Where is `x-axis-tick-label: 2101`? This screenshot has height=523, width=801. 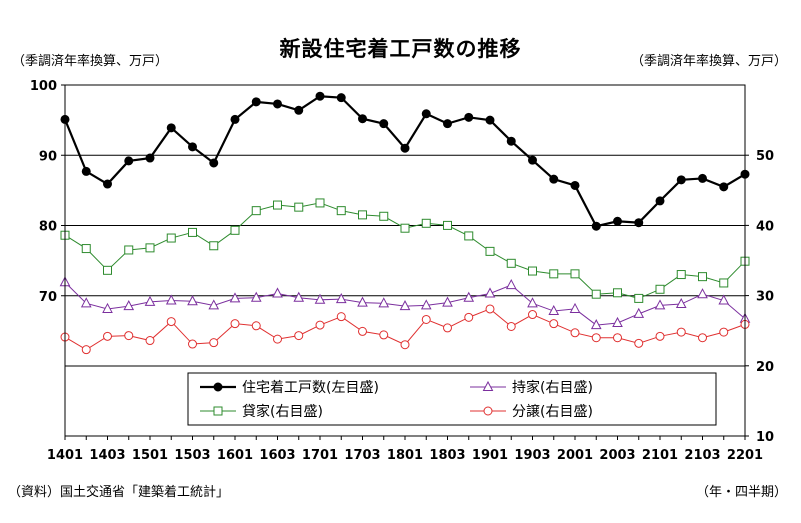
x-axis-tick-label: 2101 is located at coordinates (660, 455).